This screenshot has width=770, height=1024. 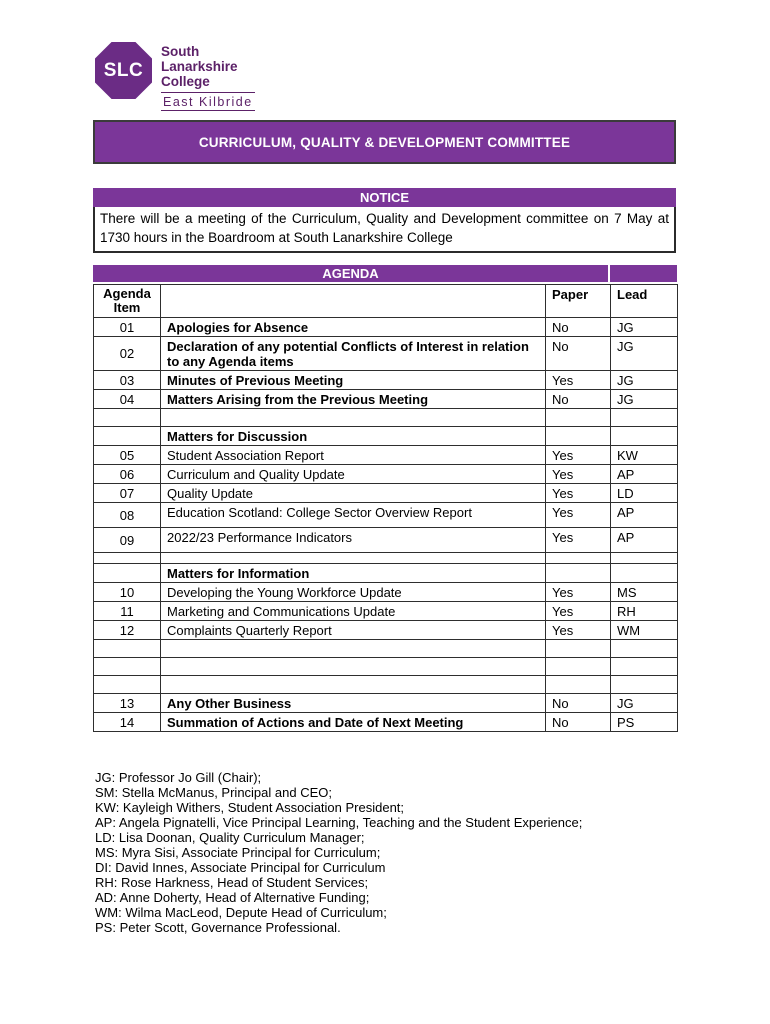 What do you see at coordinates (127, 611) in the screenshot?
I see `agenda-item-number: 11` at bounding box center [127, 611].